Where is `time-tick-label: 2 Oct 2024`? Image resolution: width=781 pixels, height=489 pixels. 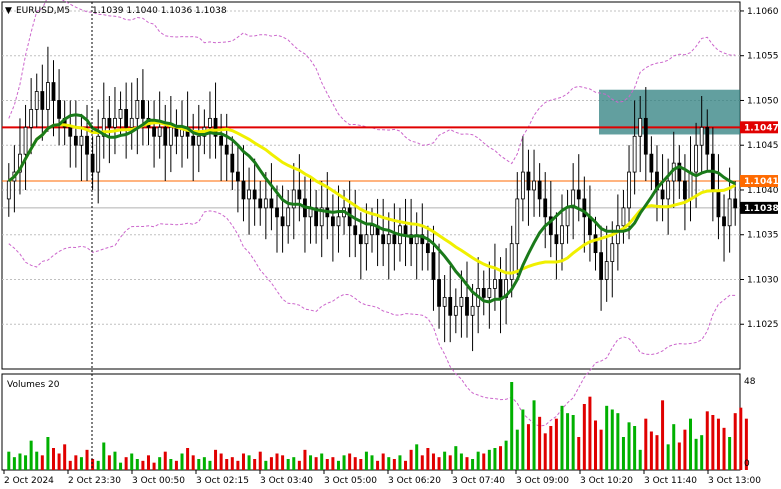 time-tick-label: 2 Oct 2024 is located at coordinates (29, 481).